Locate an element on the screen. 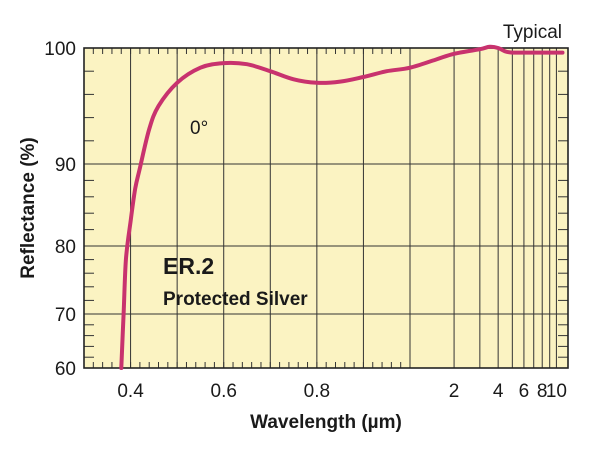  coating-name: Protected Silver is located at coordinates (235, 299).